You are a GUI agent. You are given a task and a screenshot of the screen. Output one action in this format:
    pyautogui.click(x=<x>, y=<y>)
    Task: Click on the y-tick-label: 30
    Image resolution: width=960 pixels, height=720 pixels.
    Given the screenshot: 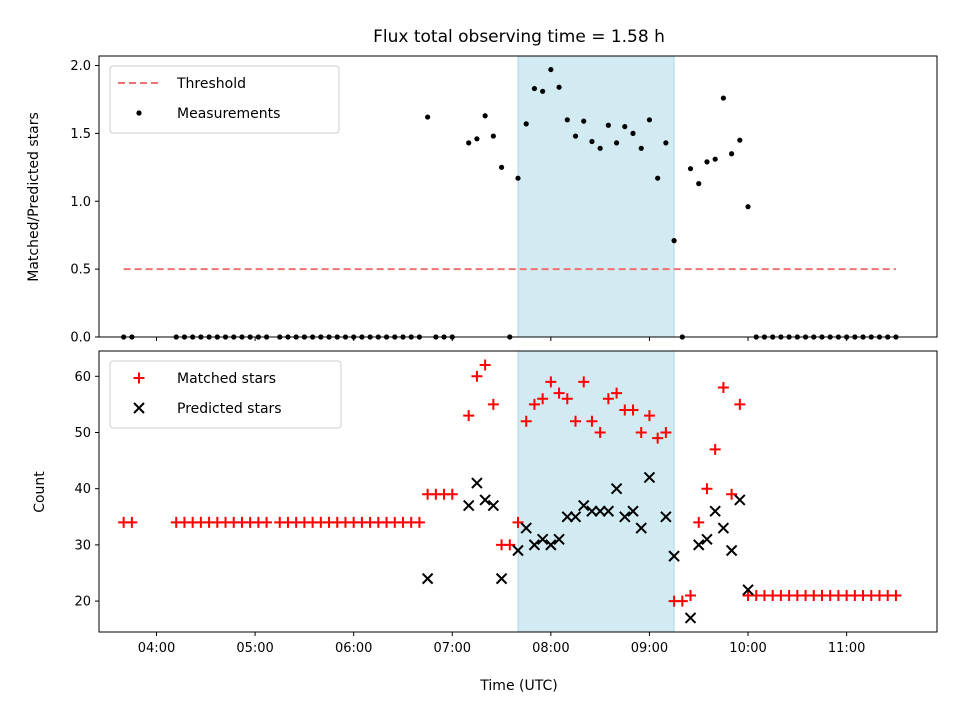 What is the action you would take?
    pyautogui.click(x=82, y=545)
    